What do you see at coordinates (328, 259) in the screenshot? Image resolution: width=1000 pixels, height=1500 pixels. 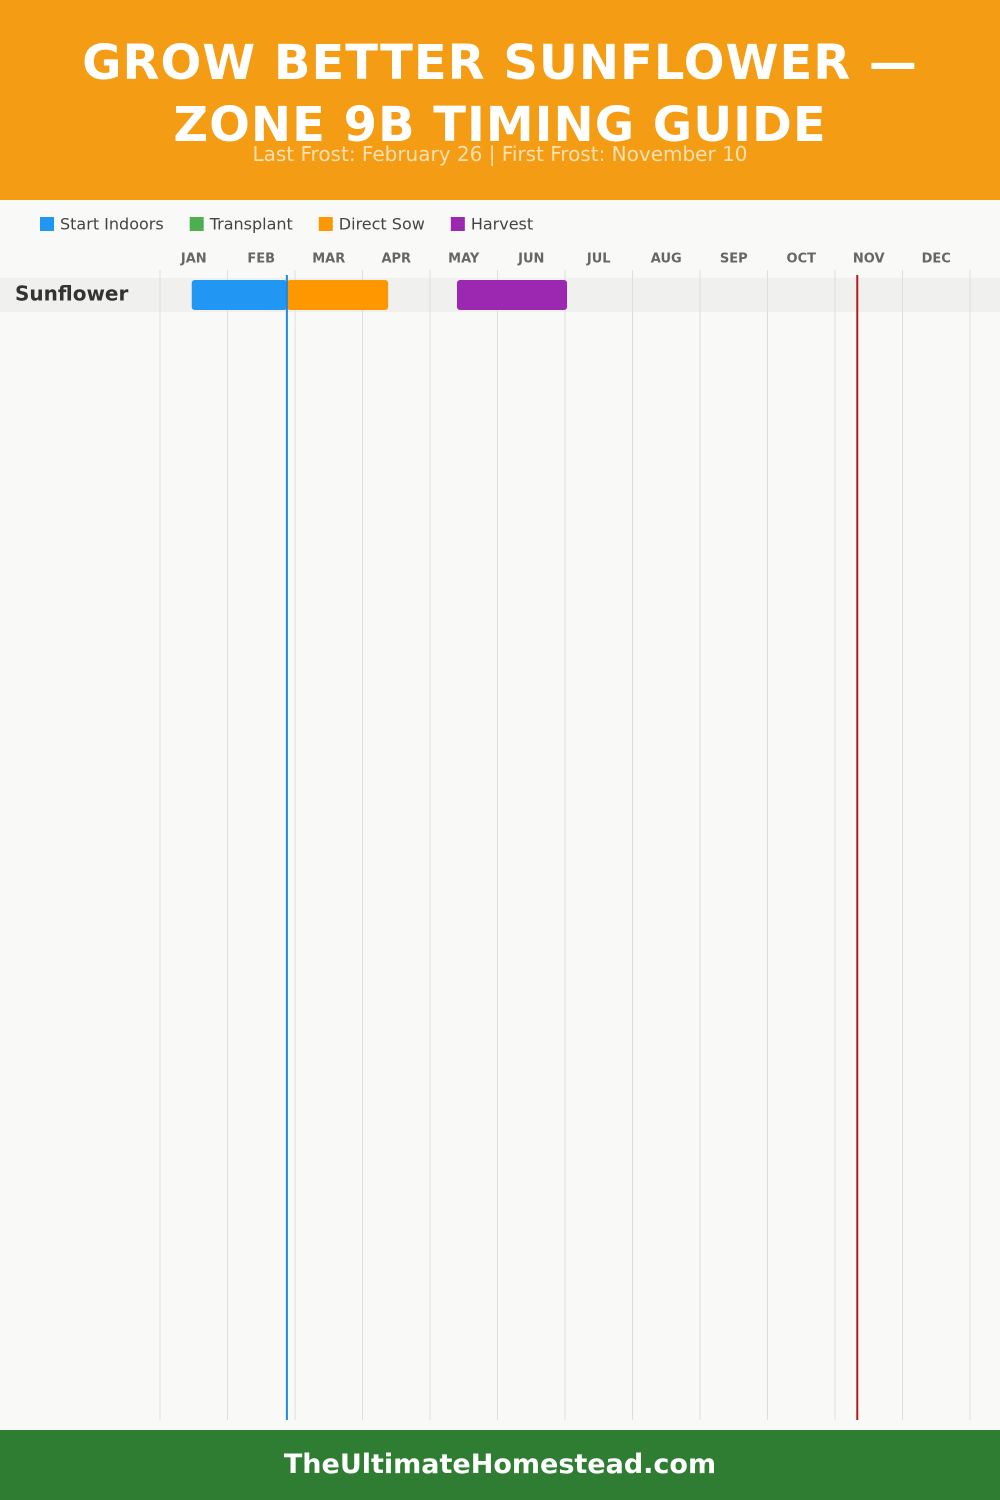 I see `x-tick-label: MAR` at bounding box center [328, 259].